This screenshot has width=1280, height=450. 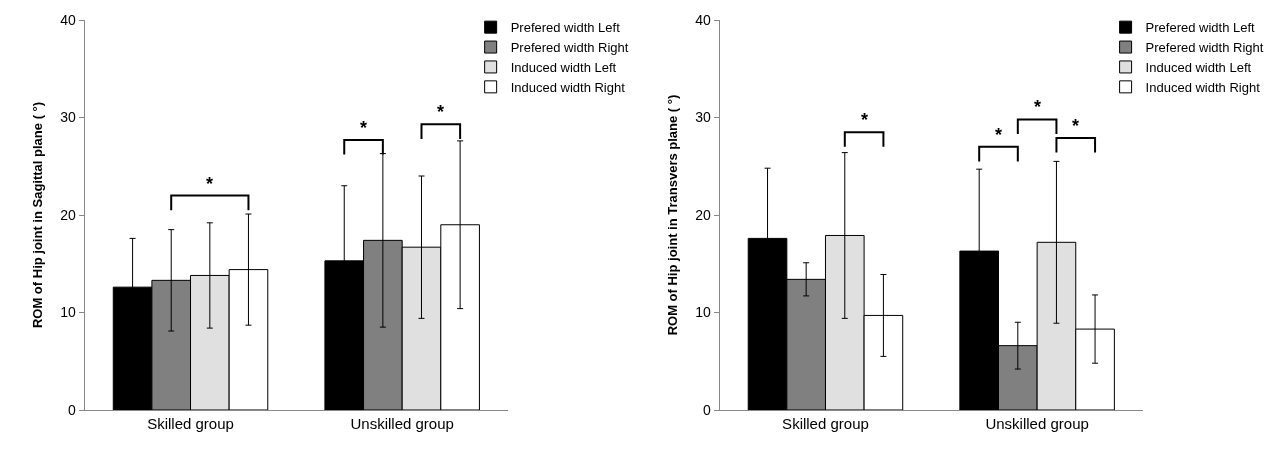 What do you see at coordinates (38, 215) in the screenshot?
I see `y-axis-title: ROM of Hip joint in Sagittal plane ( °)` at bounding box center [38, 215].